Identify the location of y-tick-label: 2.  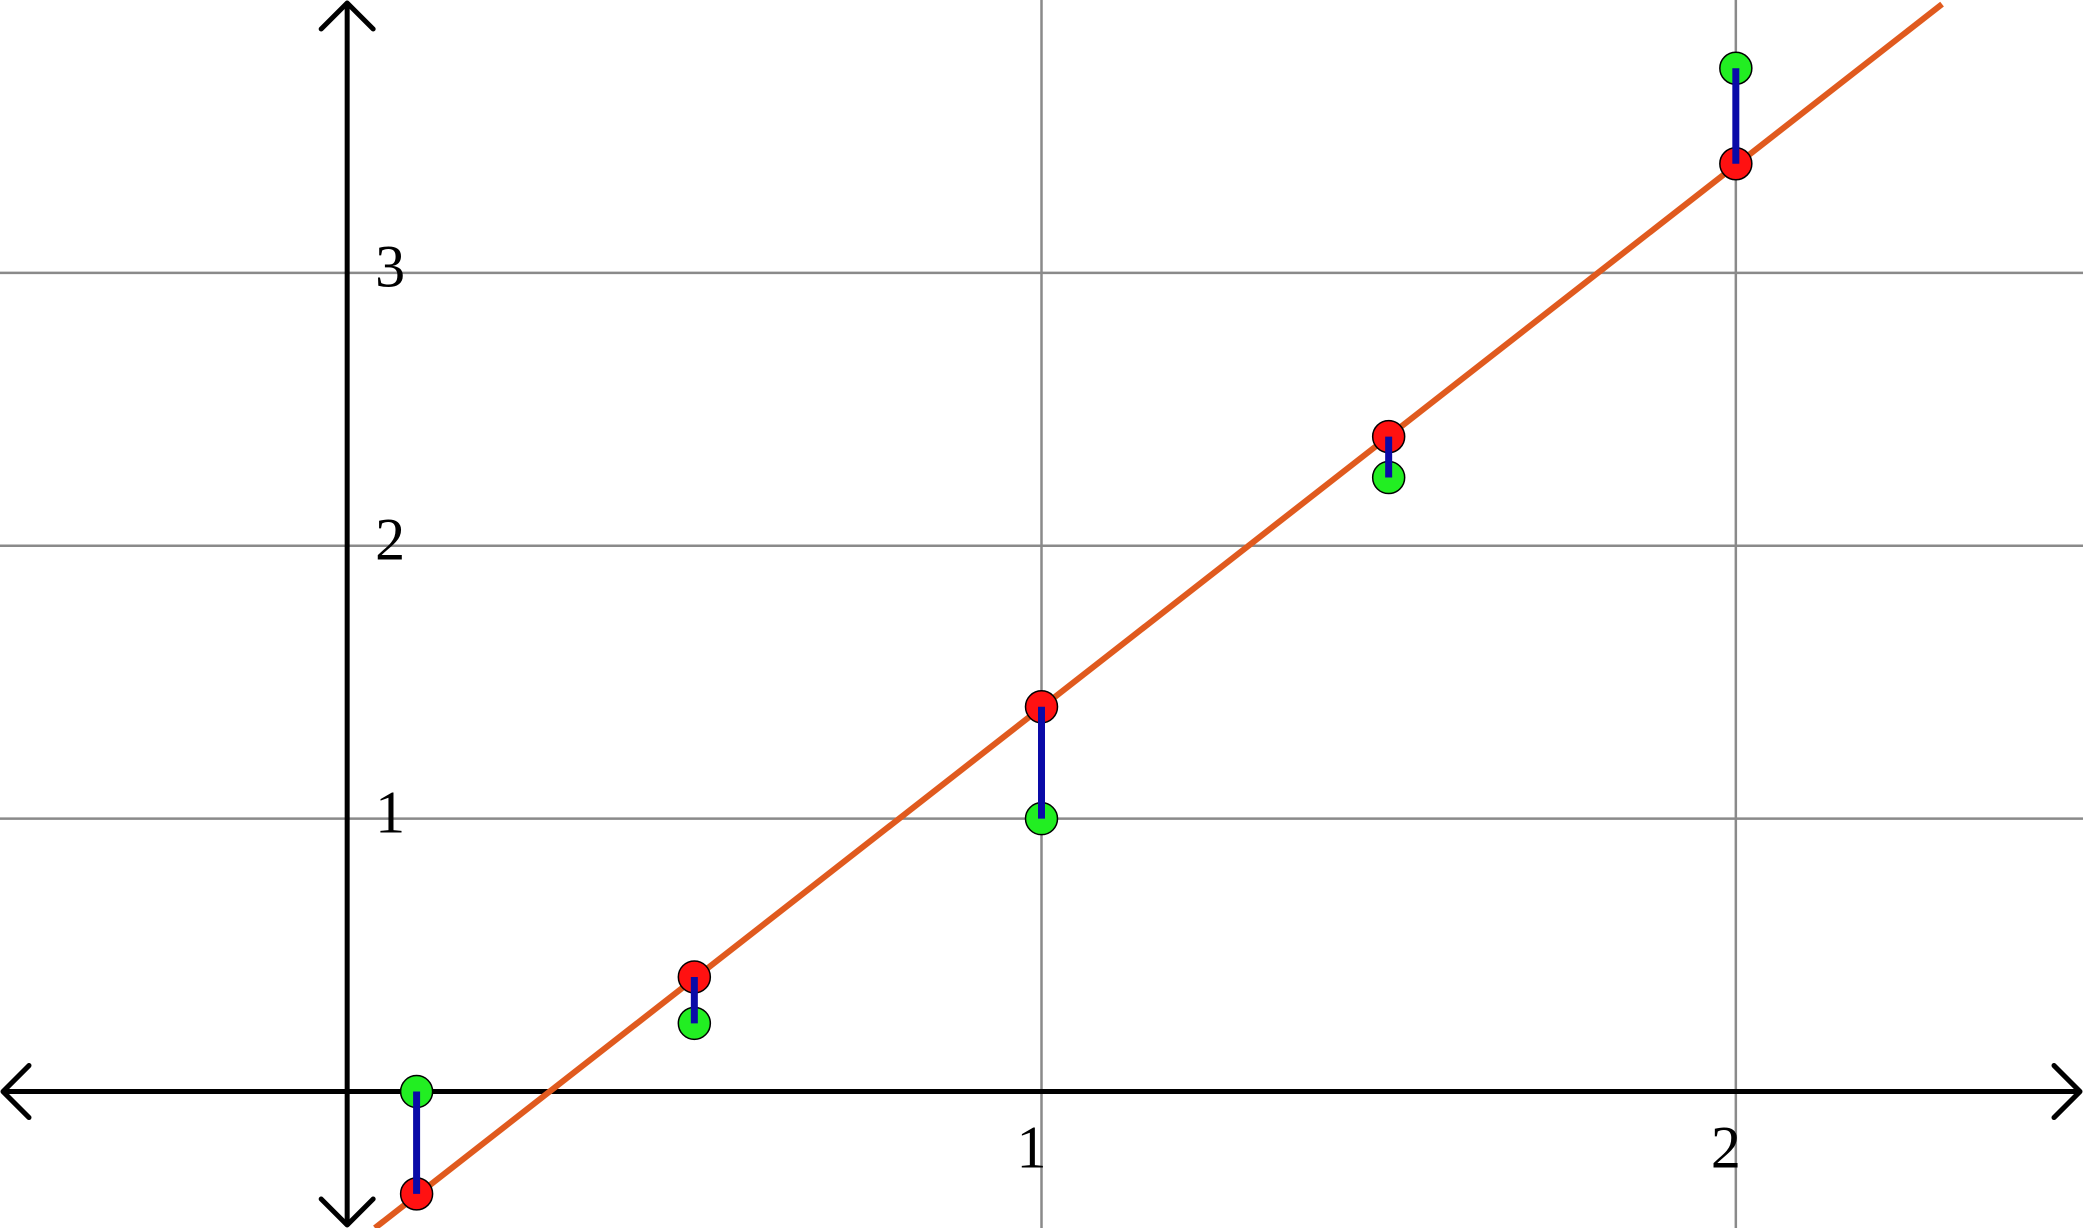
(390, 540).